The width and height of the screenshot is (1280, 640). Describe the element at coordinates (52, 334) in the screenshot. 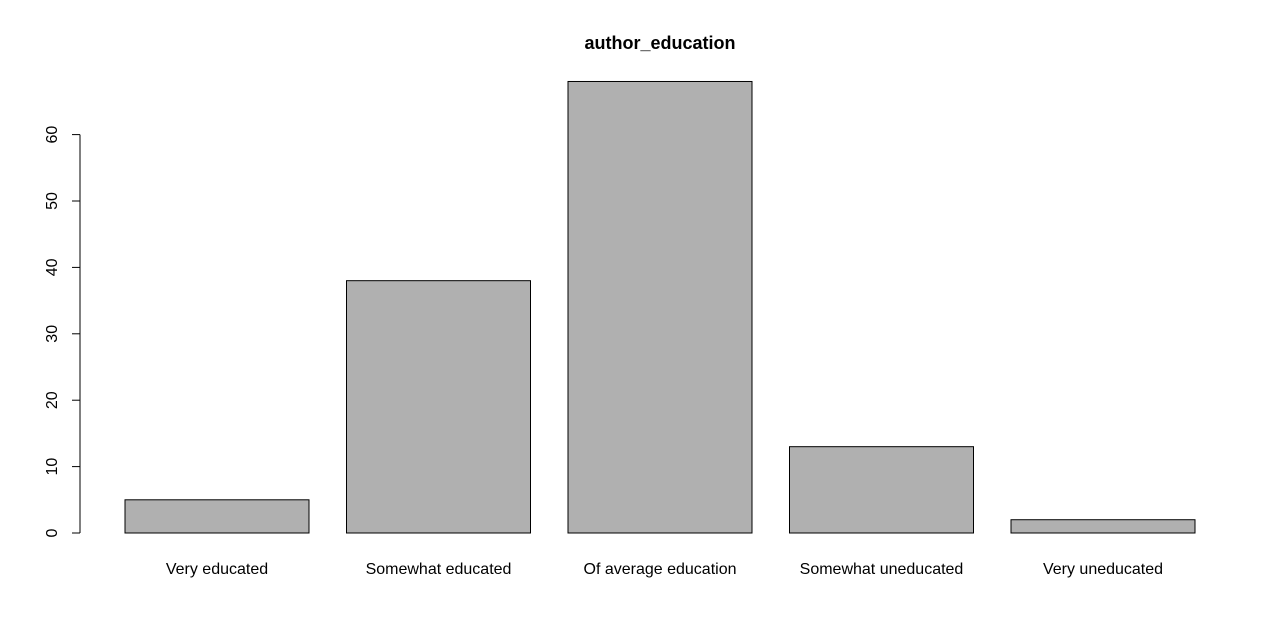

I see `y-tick-label: 30` at that location.